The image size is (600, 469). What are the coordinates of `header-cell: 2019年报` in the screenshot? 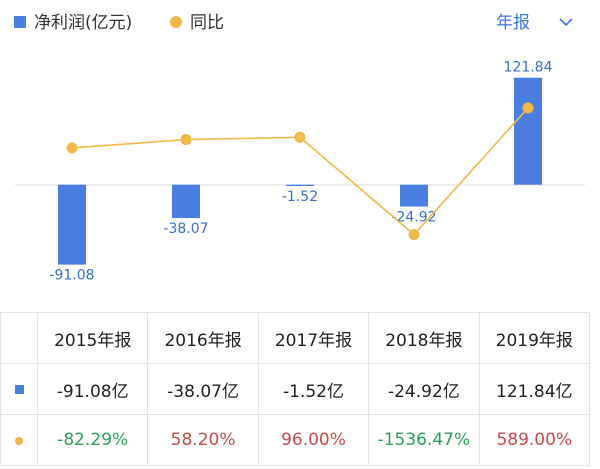 It's located at (534, 338).